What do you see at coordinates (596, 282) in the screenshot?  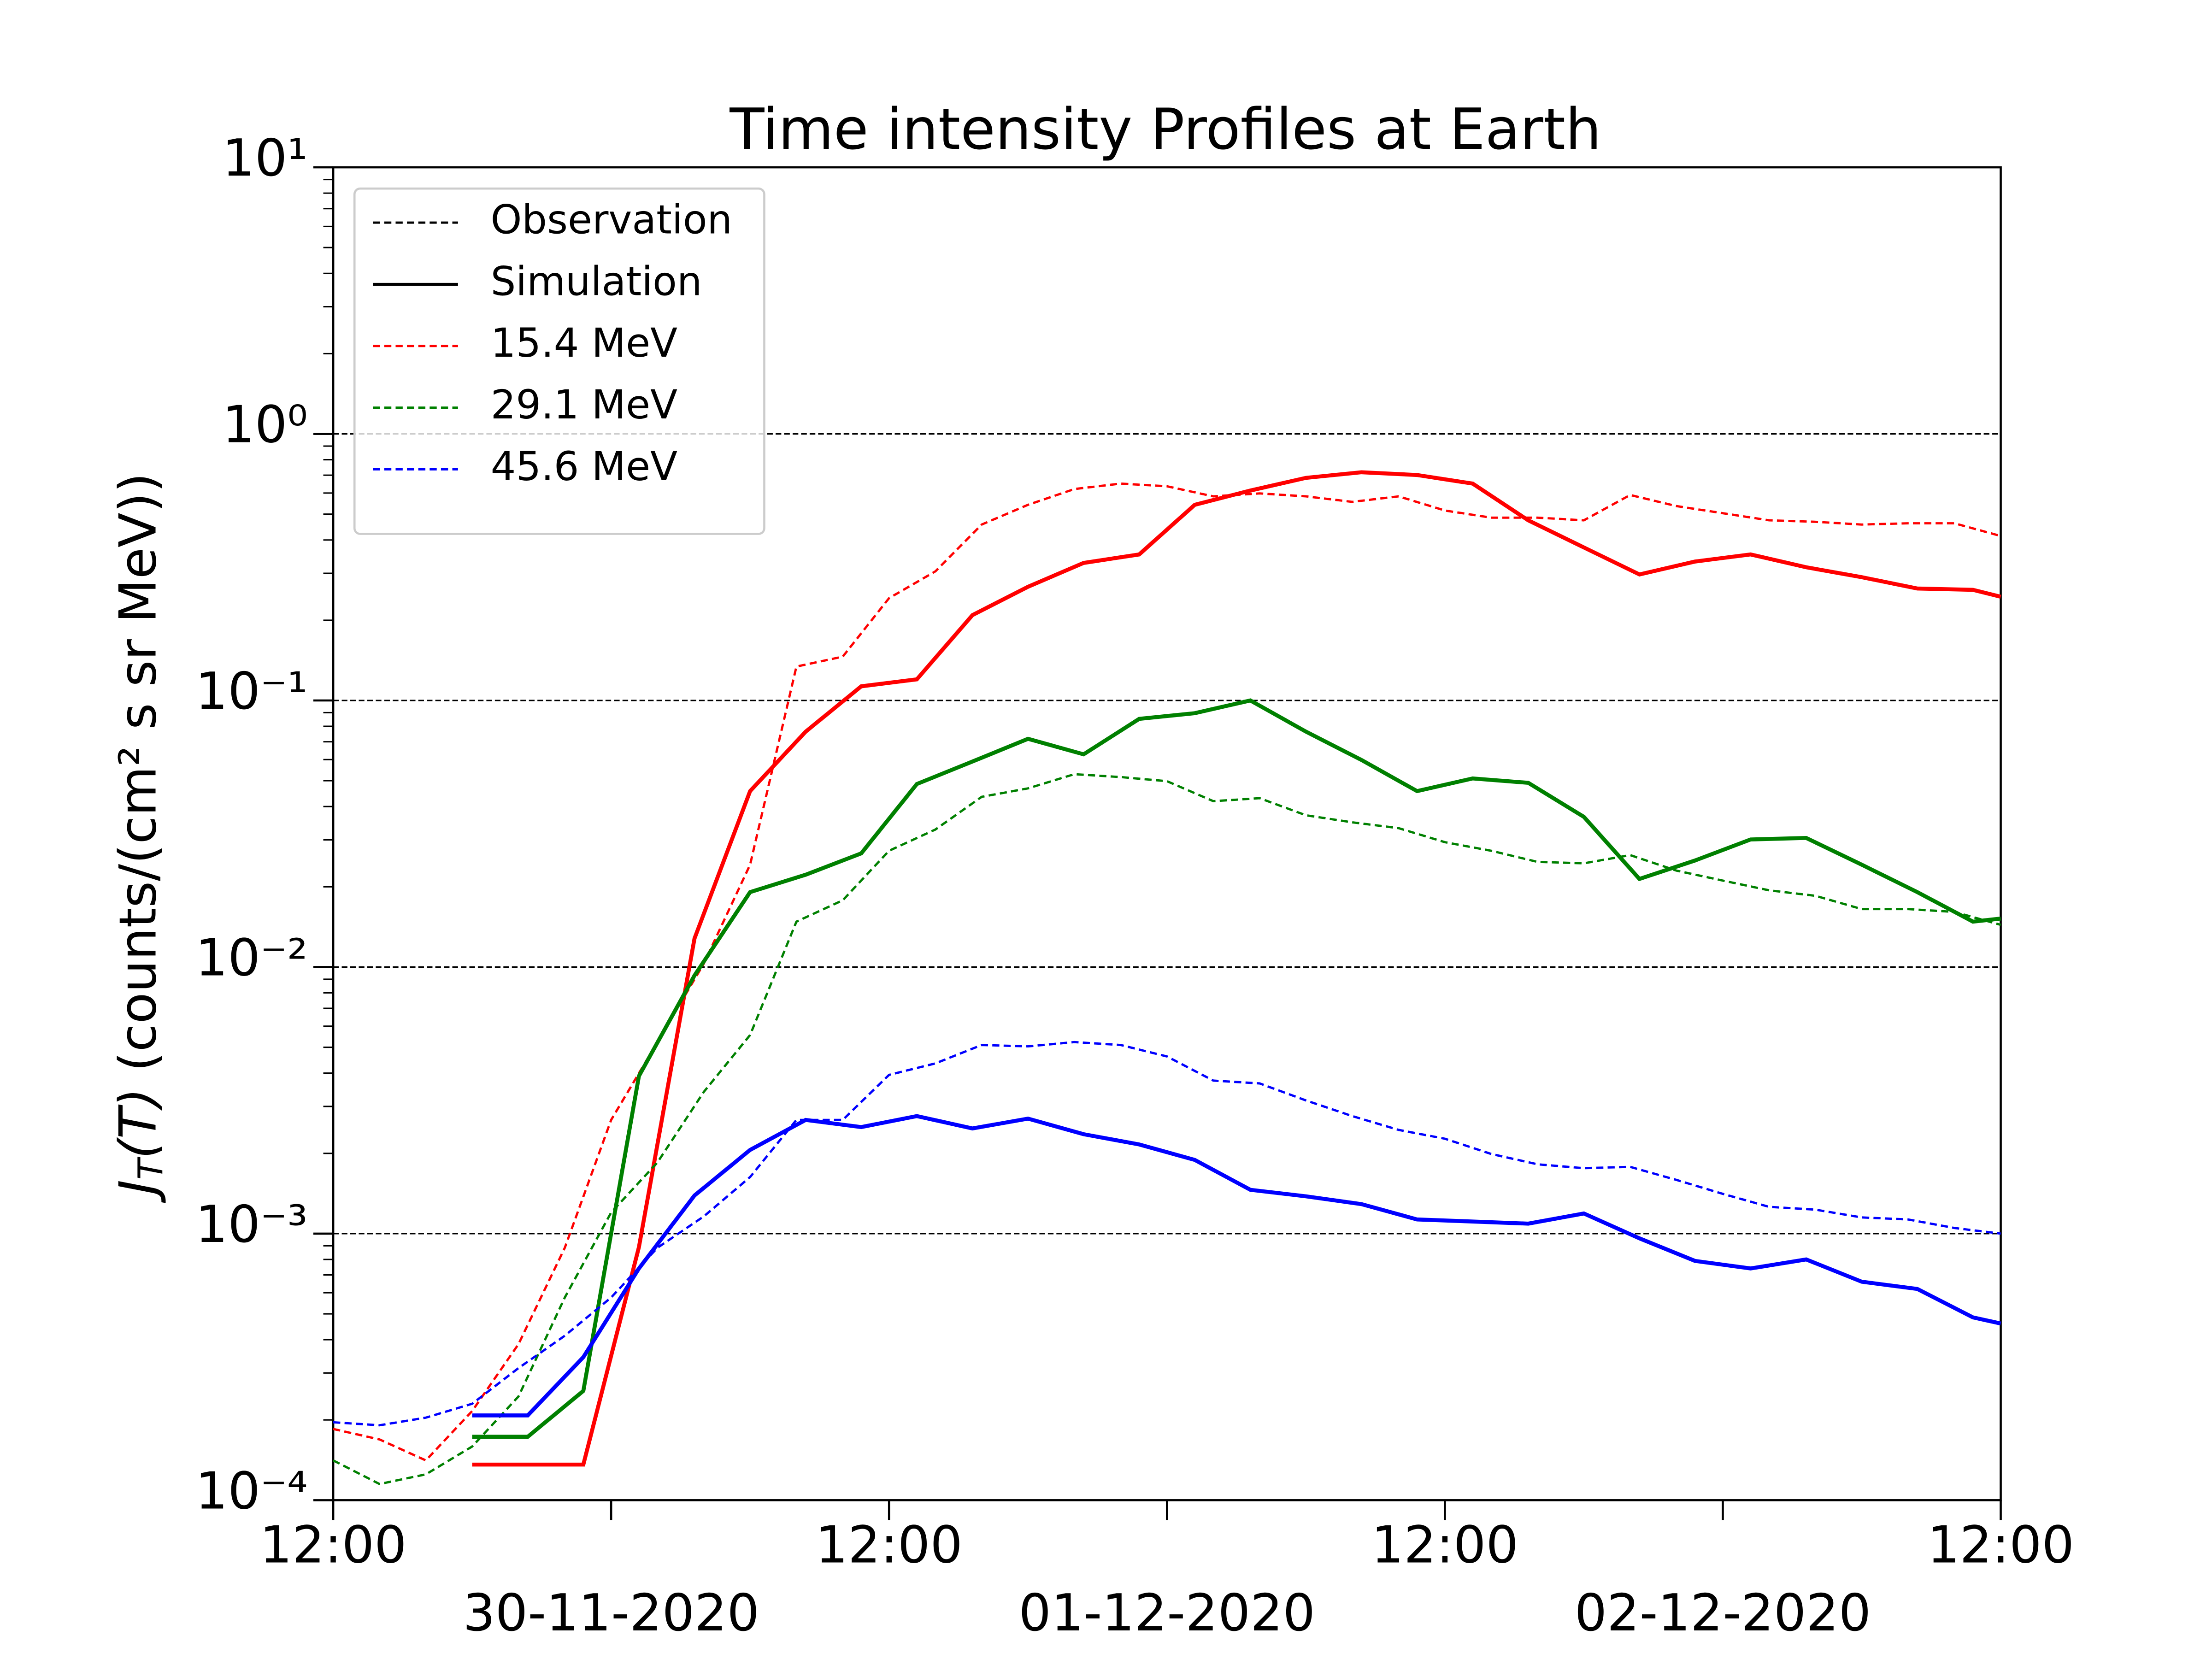 I see `legend-label: Simulation` at bounding box center [596, 282].